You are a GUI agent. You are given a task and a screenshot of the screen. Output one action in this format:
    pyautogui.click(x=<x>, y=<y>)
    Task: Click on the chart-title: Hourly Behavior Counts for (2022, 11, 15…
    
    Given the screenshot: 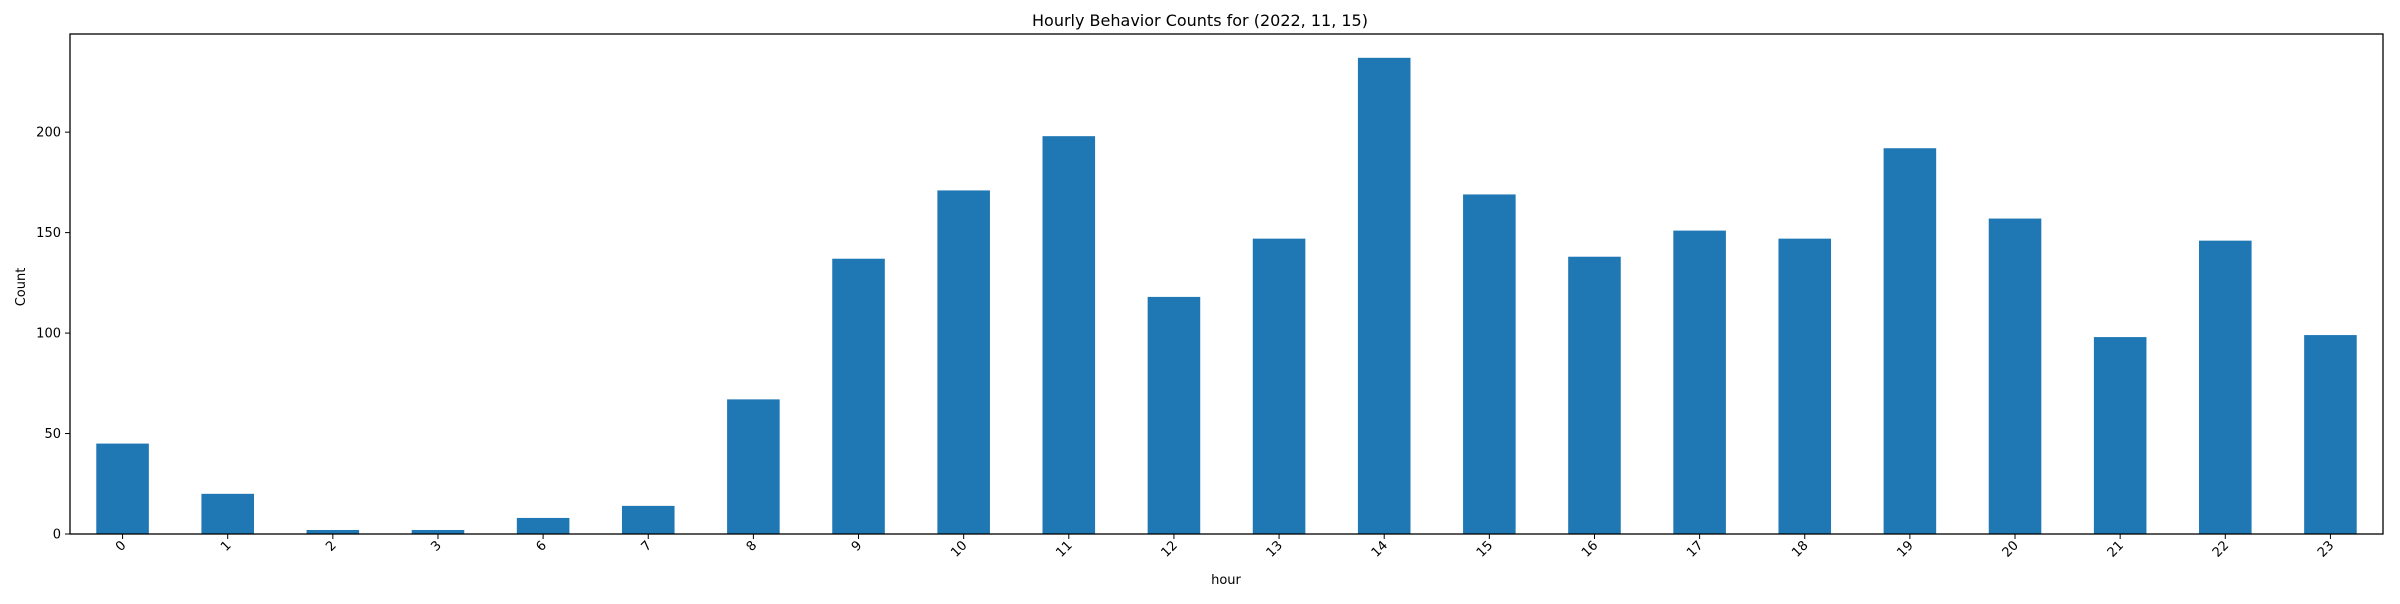 What is the action you would take?
    pyautogui.click(x=1200, y=20)
    